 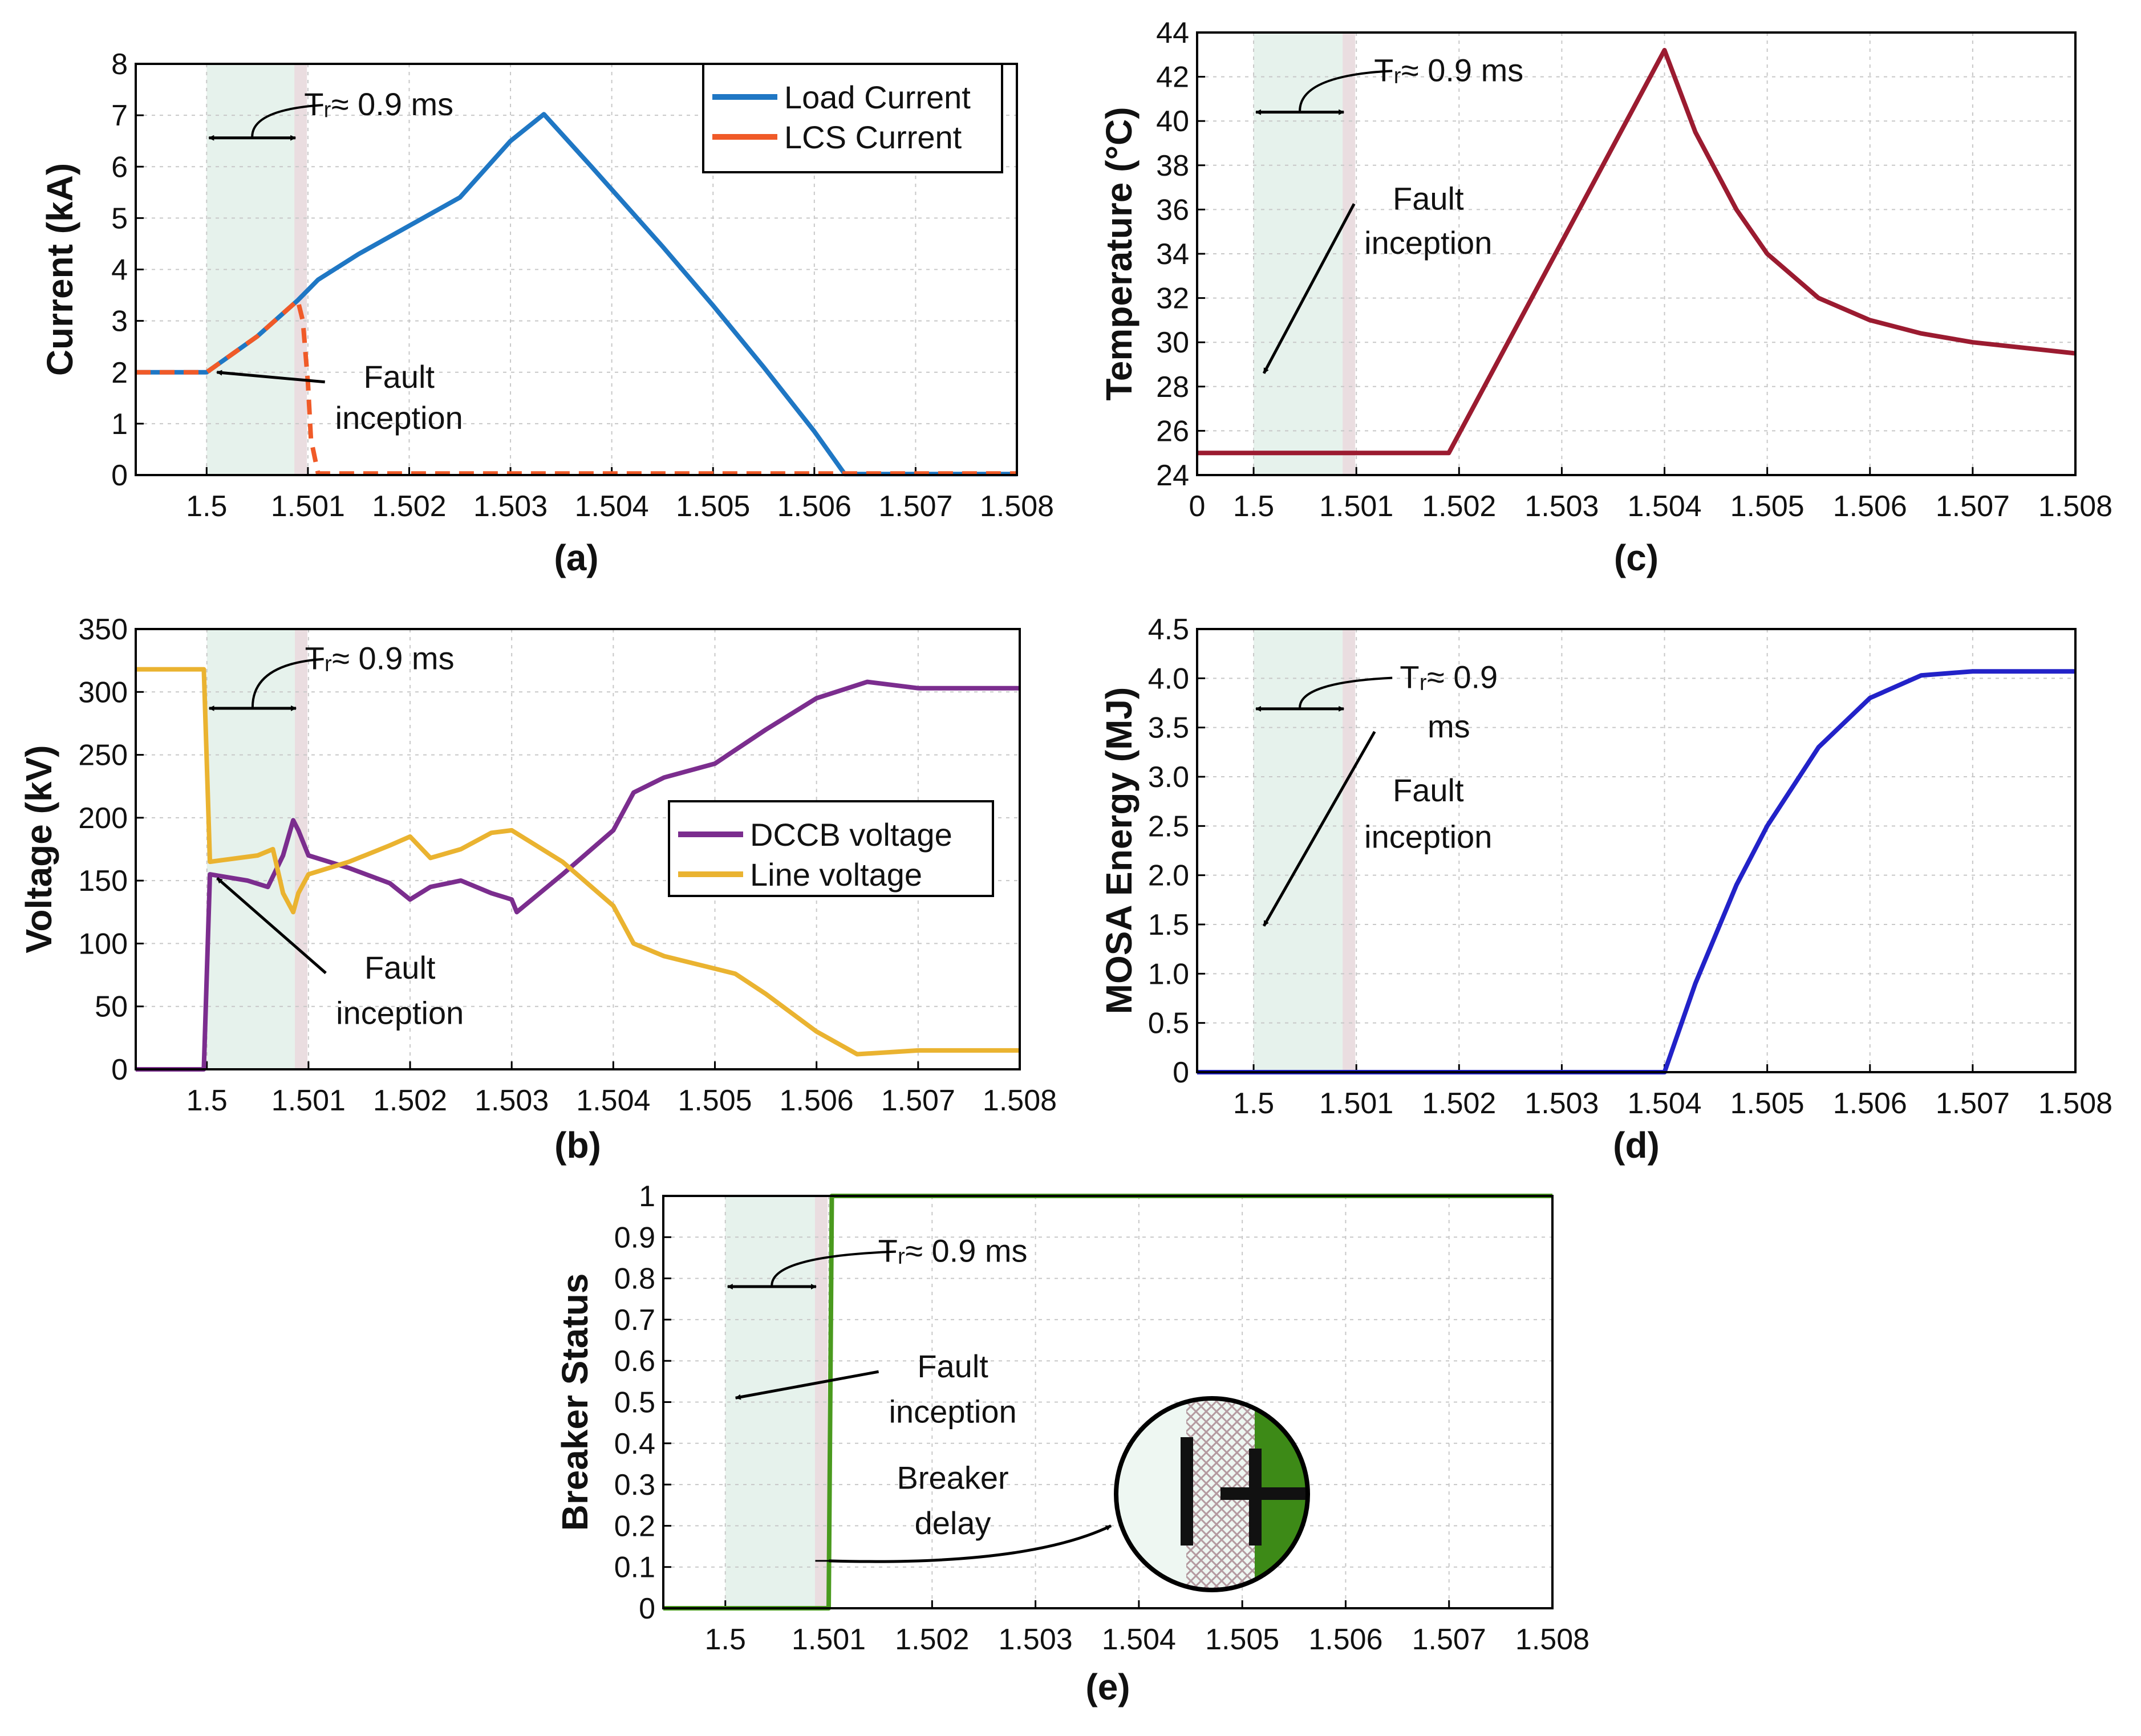 What do you see at coordinates (1168, 876) in the screenshot?
I see `y-tick-label: 2.0` at bounding box center [1168, 876].